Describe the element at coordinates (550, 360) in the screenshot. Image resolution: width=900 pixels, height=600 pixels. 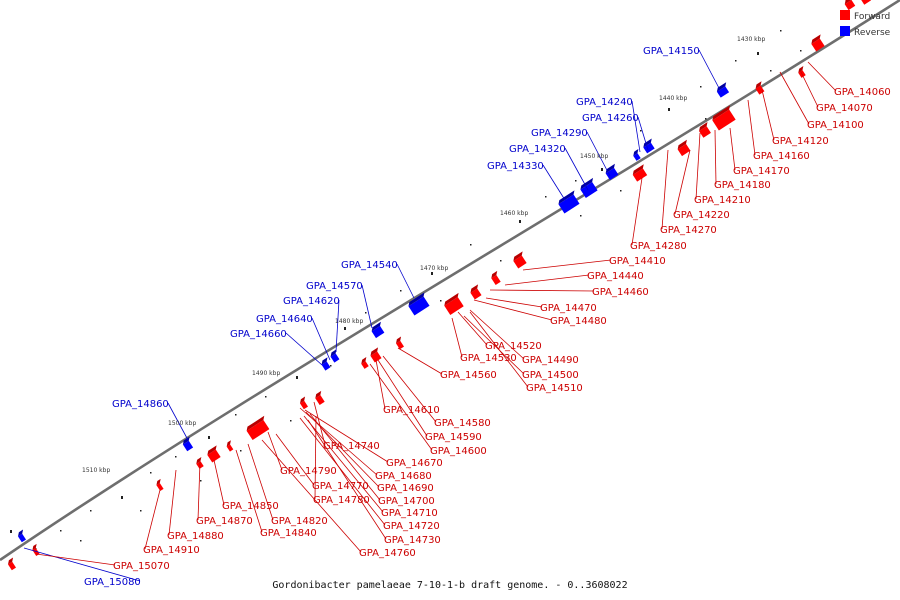
I see `gene-label: GPA_14490` at that location.